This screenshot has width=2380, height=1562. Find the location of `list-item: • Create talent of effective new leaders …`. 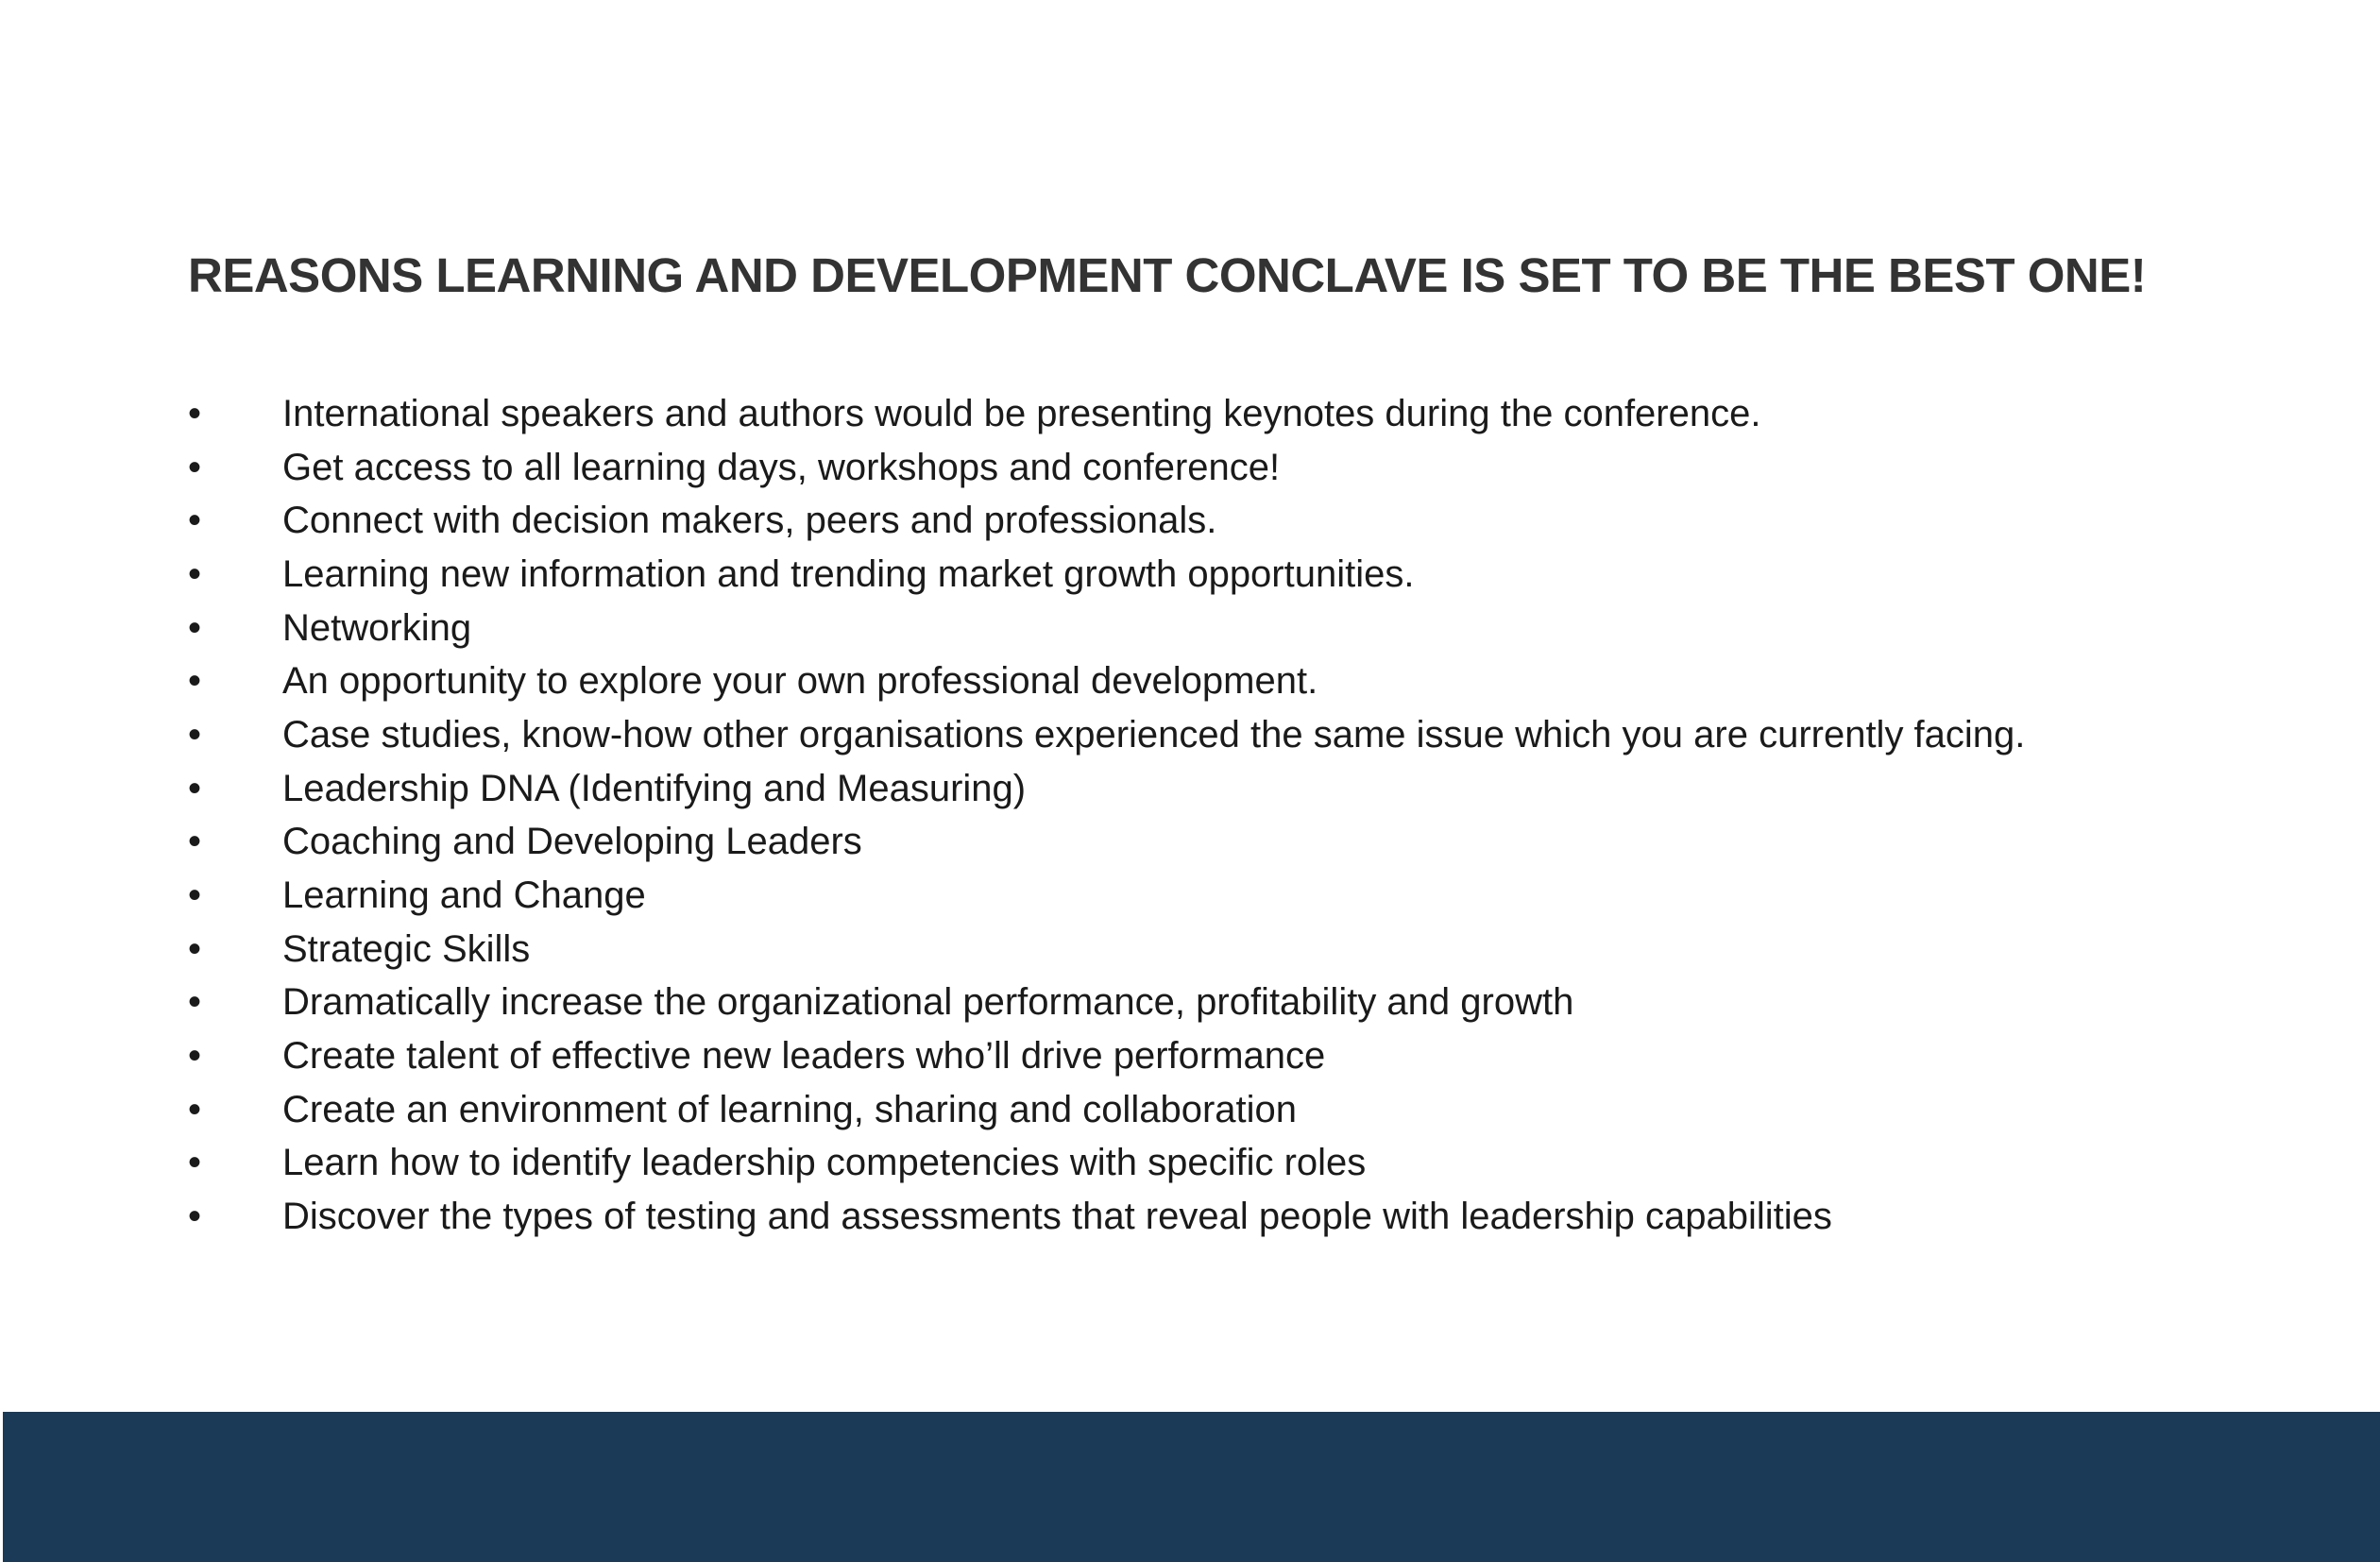

list-item: • Create talent of effective new leaders … is located at coordinates (1106, 1056).